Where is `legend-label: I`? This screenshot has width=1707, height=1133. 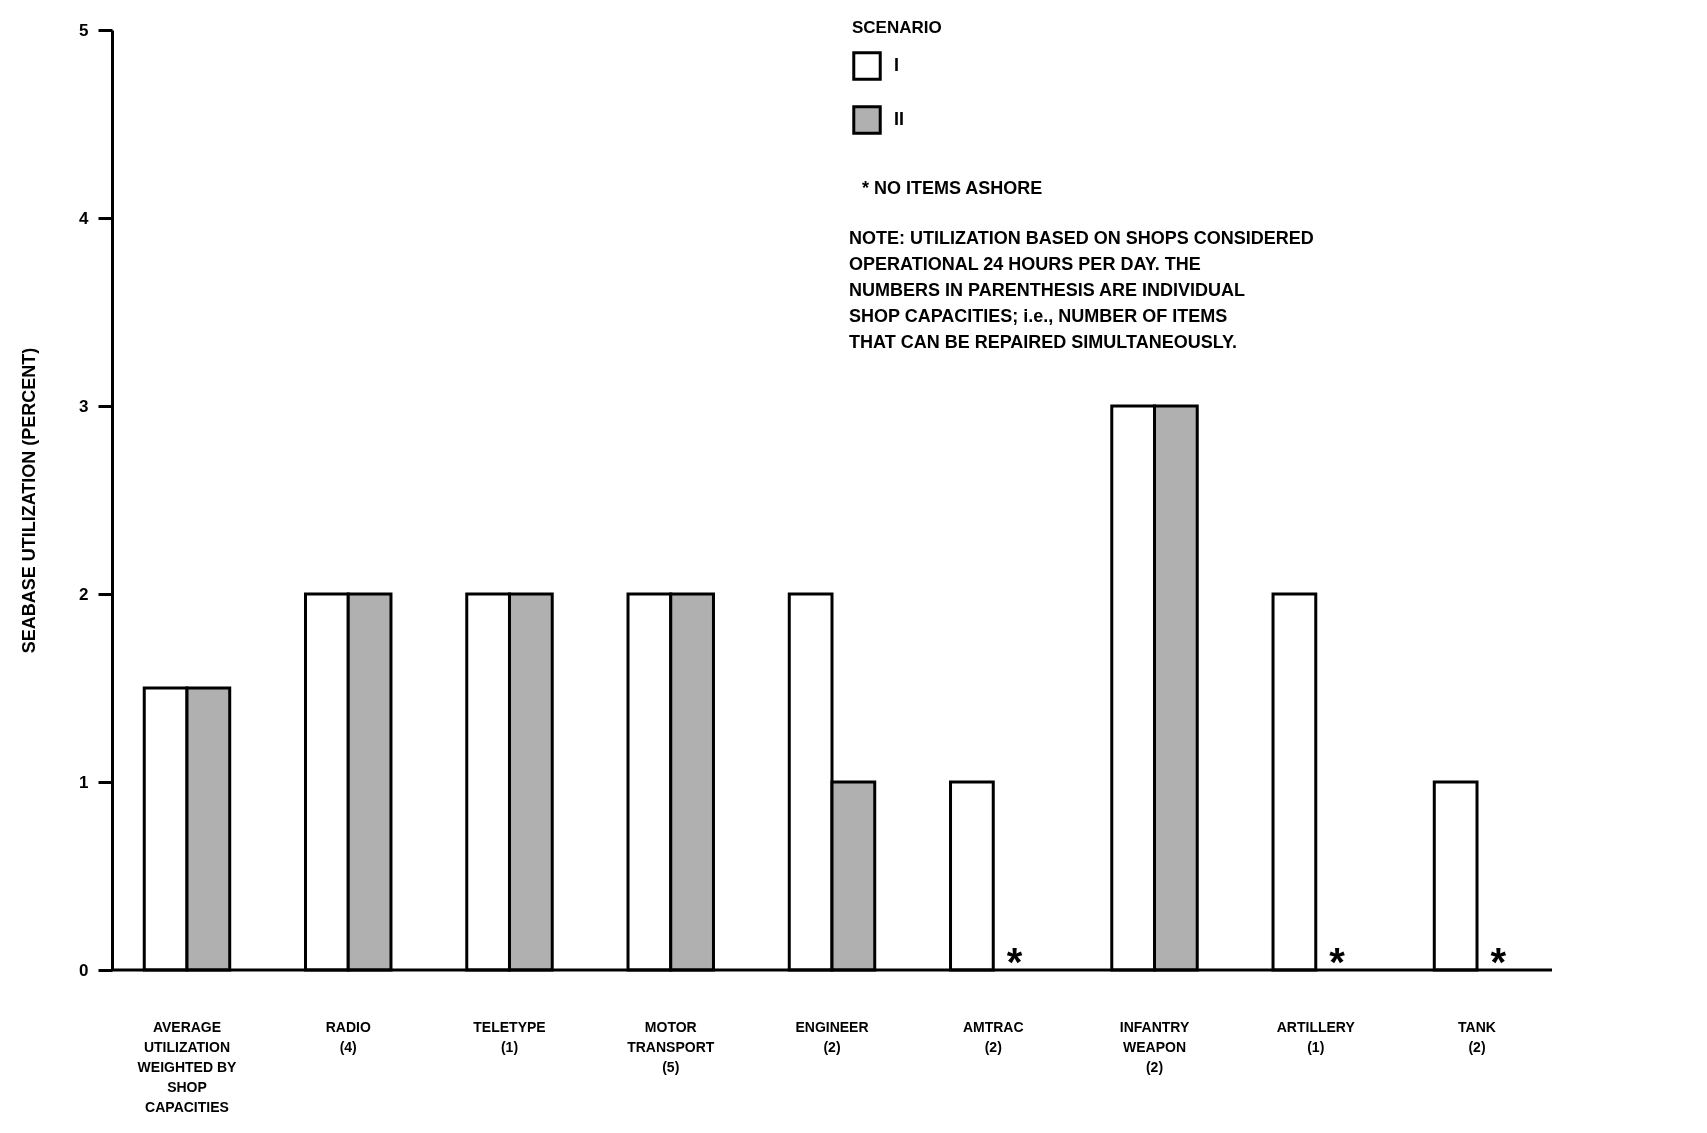 legend-label: I is located at coordinates (897, 65).